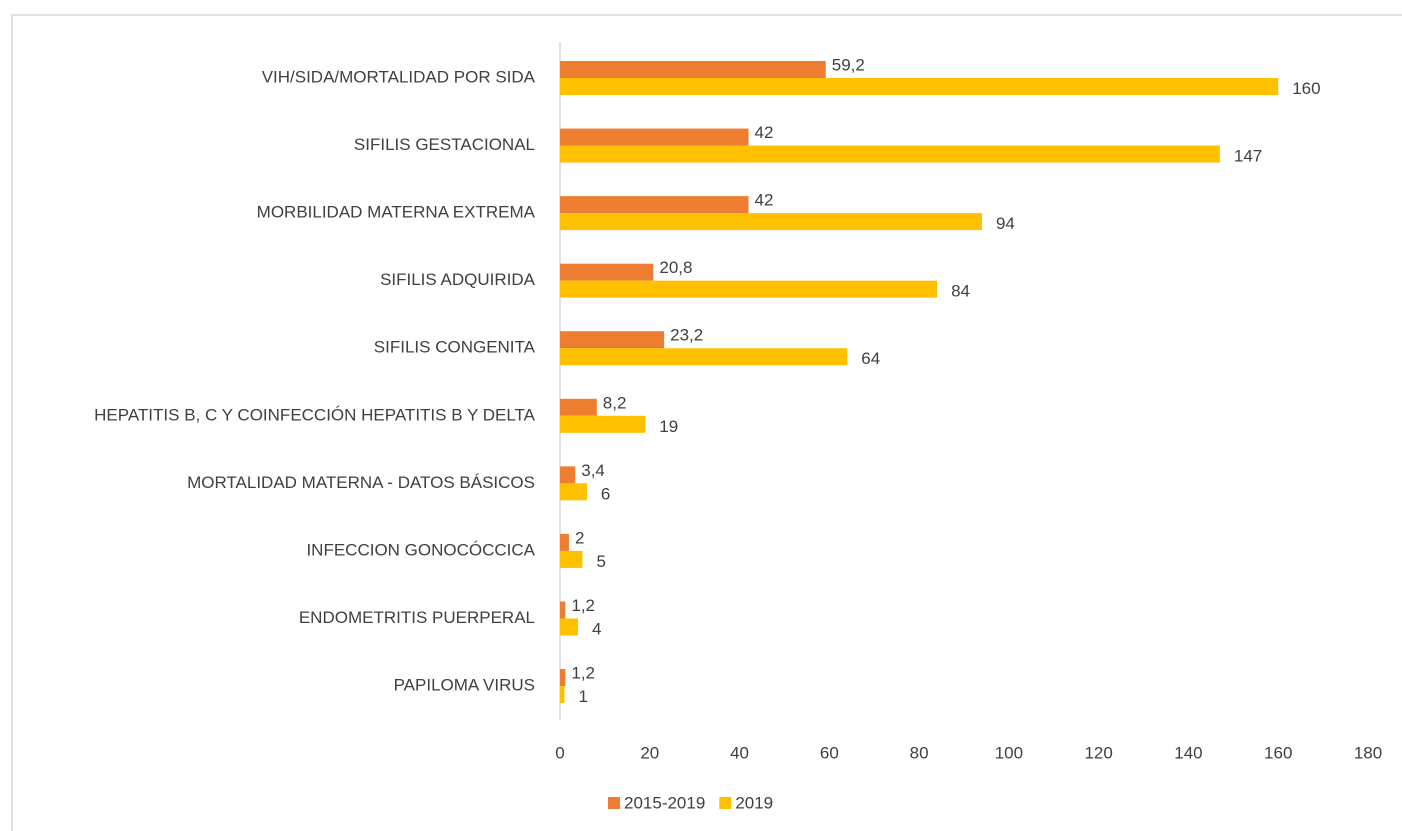 The image size is (1402, 831). Describe the element at coordinates (458, 279) in the screenshot. I see `y-tick-label: SIFILIS ADQUIRIDA` at that location.